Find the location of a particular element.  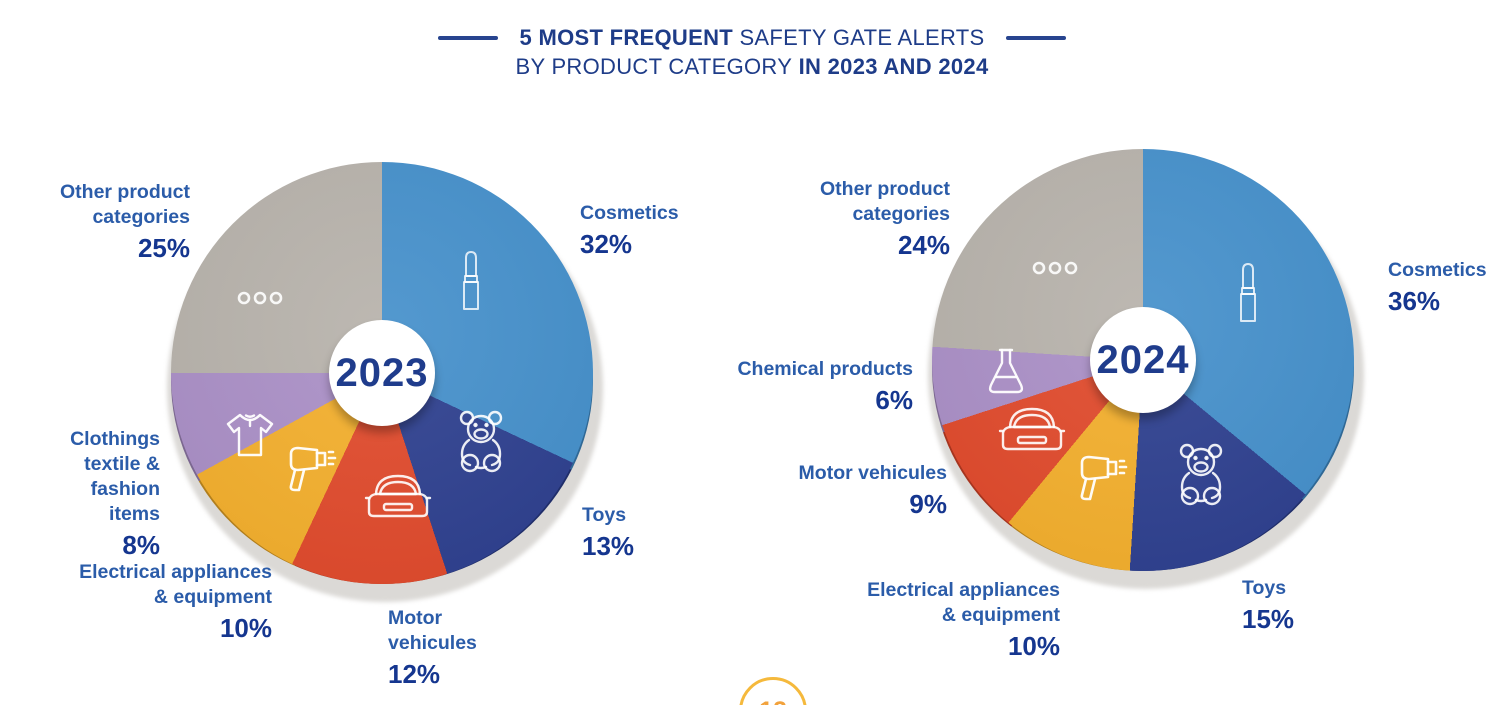

label-other-categories-2023: Other product categories 25 is located at coordinates (115, 222).